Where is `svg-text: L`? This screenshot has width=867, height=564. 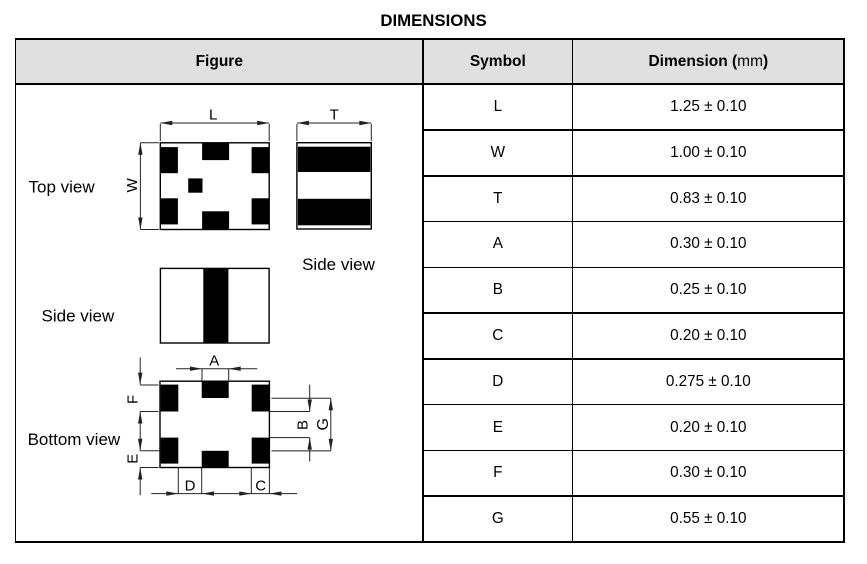 svg-text: L is located at coordinates (213, 115).